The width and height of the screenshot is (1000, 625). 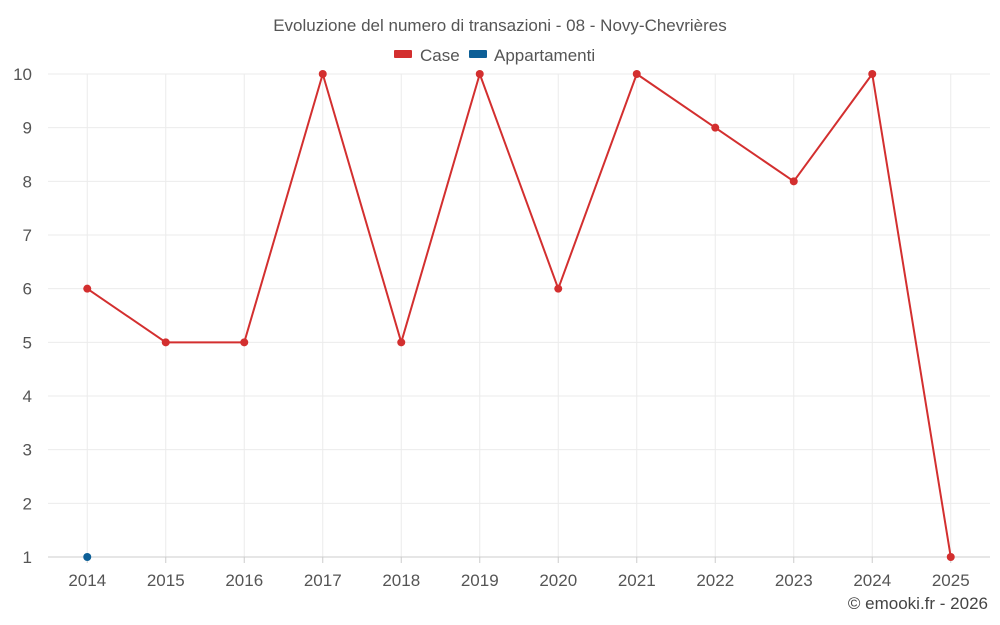 I want to click on credit-text: © emooki.fr - 2026, so click(x=918, y=603).